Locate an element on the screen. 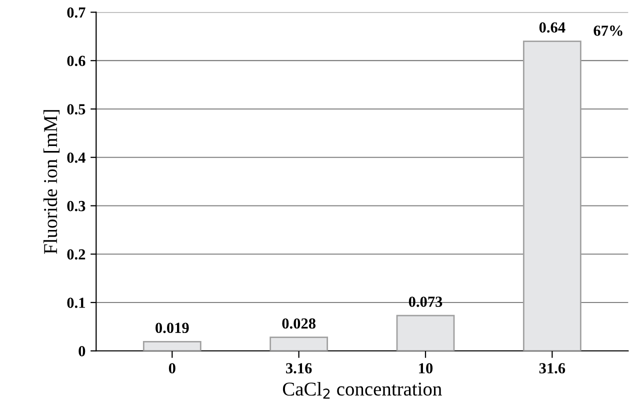  x-tick-label: 10 is located at coordinates (426, 368).